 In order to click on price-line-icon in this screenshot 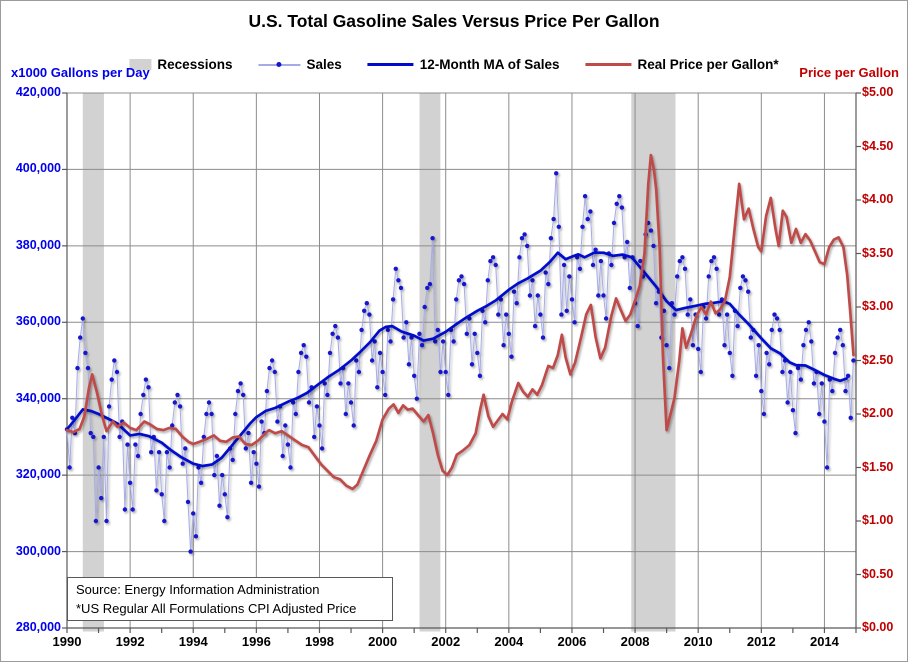, I will do `click(608, 64)`.